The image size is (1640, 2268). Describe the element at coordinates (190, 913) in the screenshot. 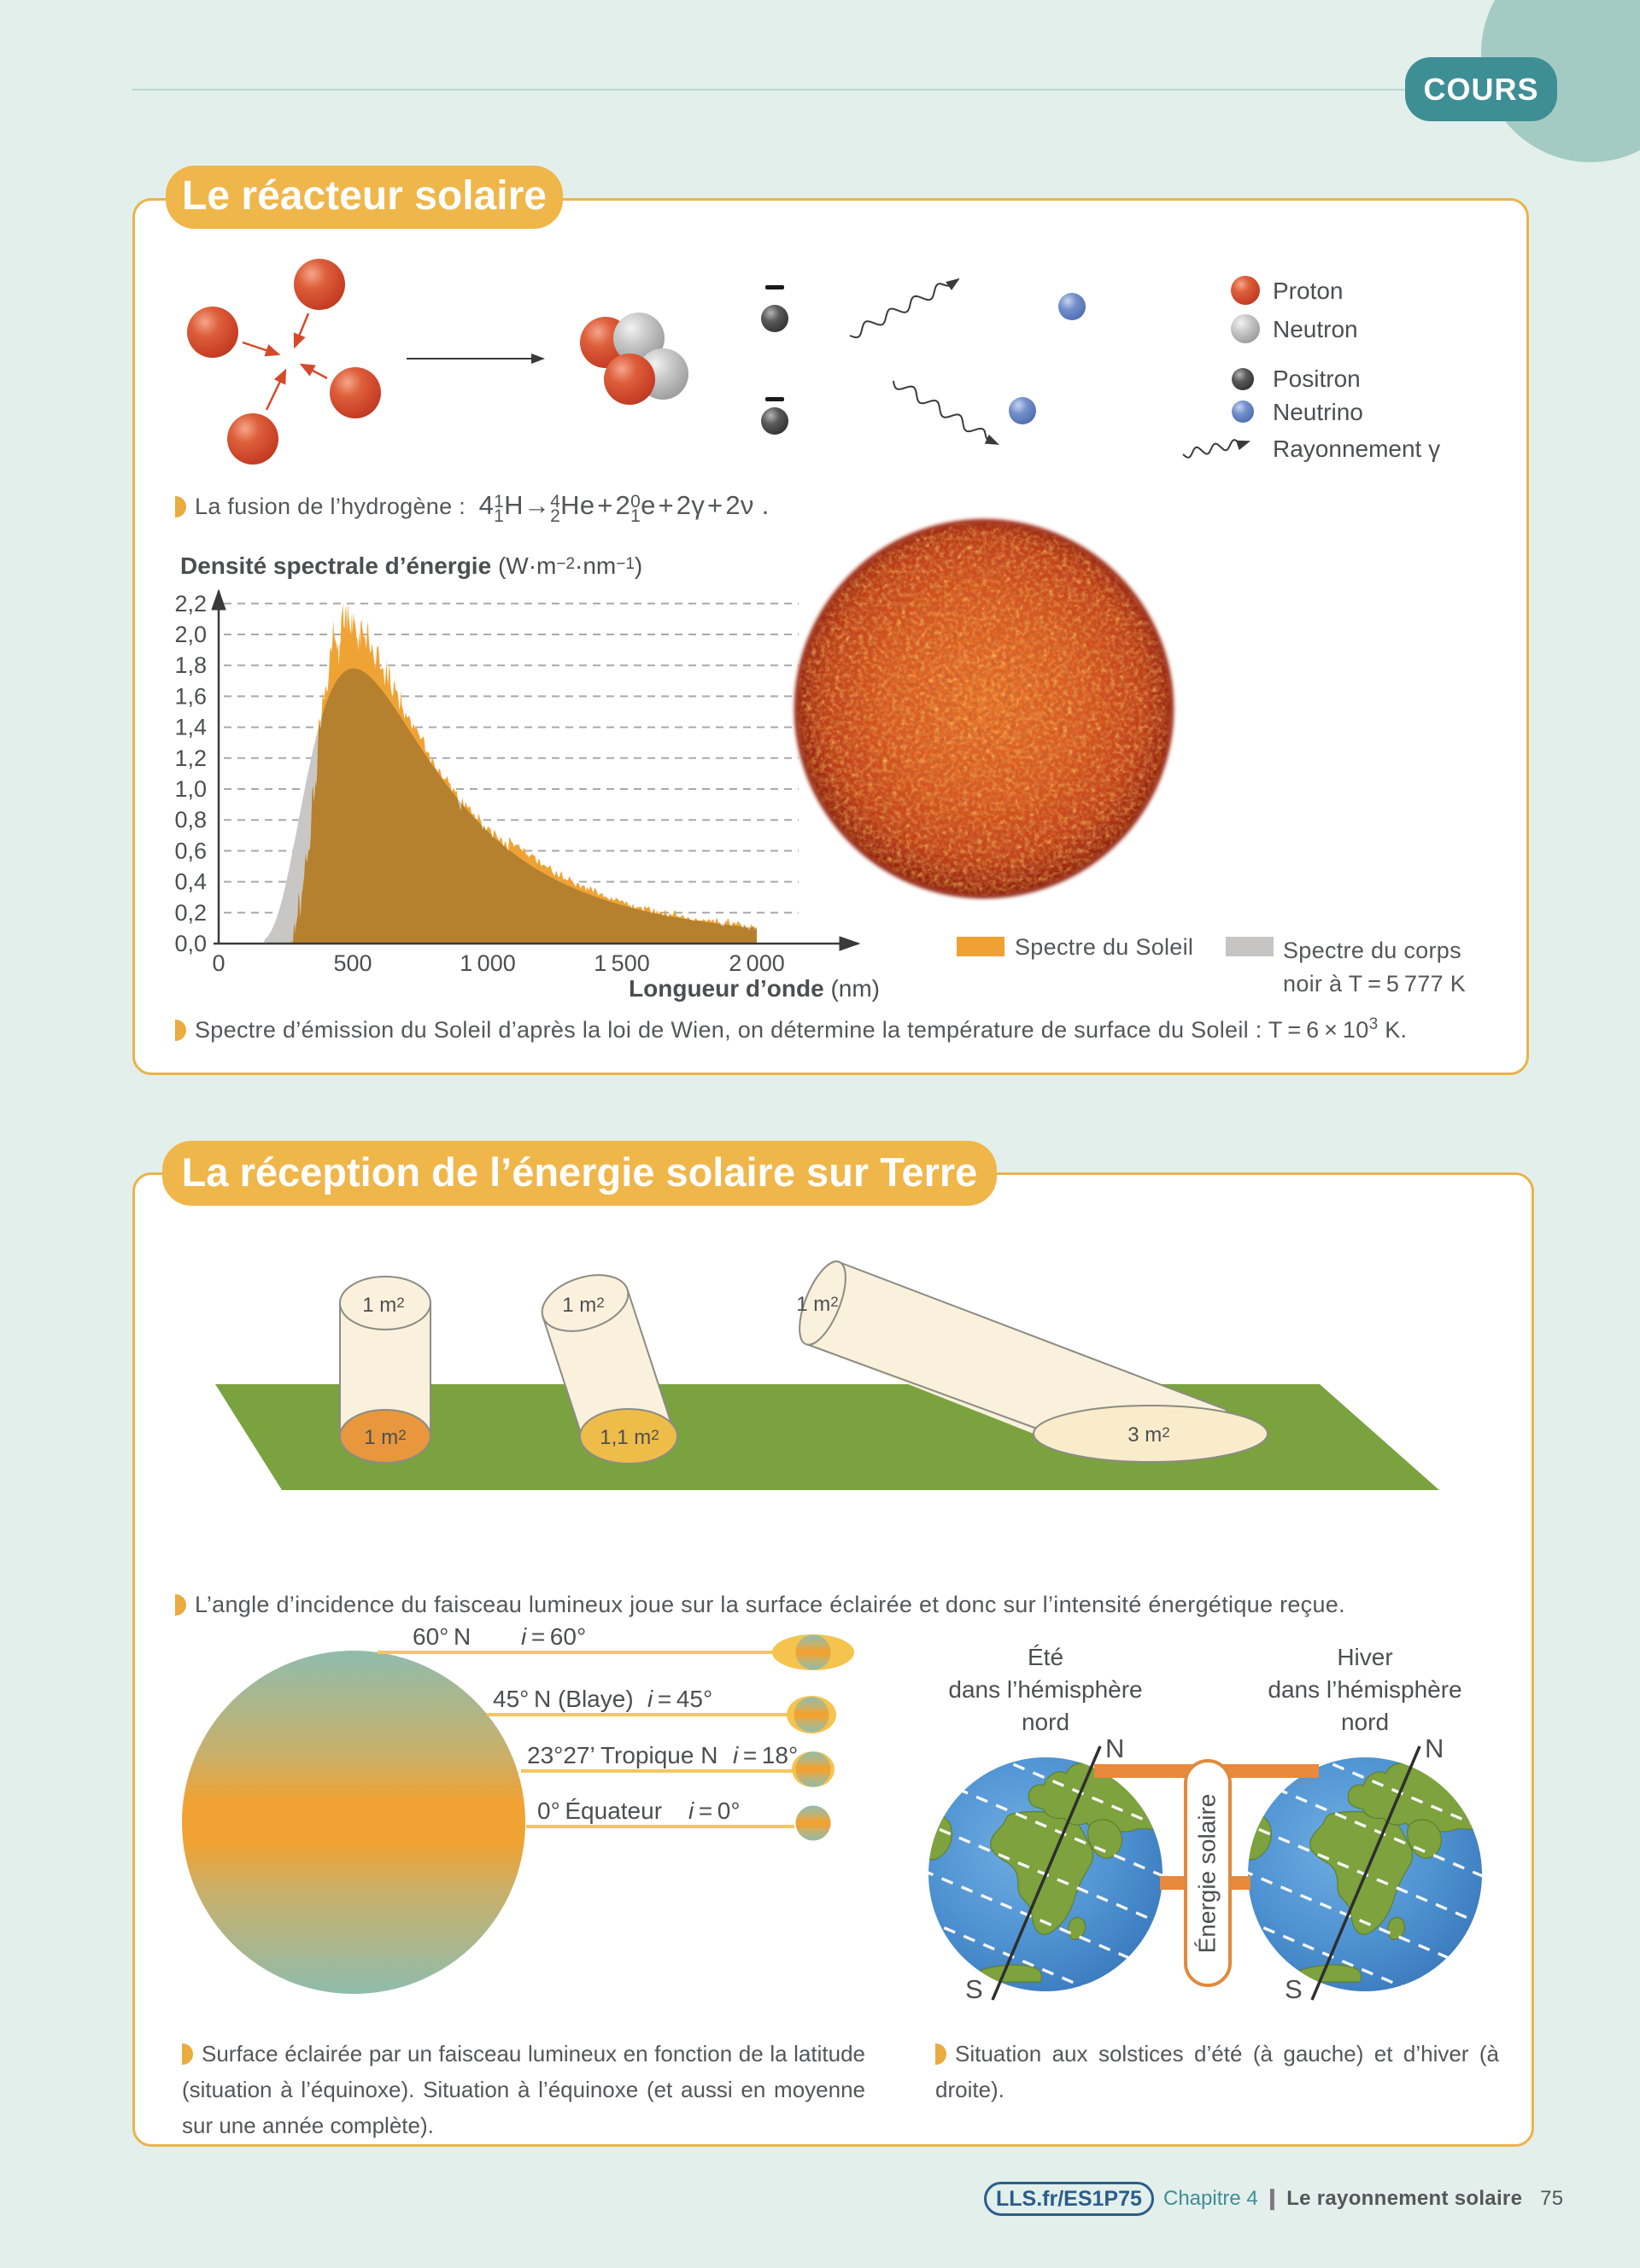

I see `svg-text: 0,2` at that location.